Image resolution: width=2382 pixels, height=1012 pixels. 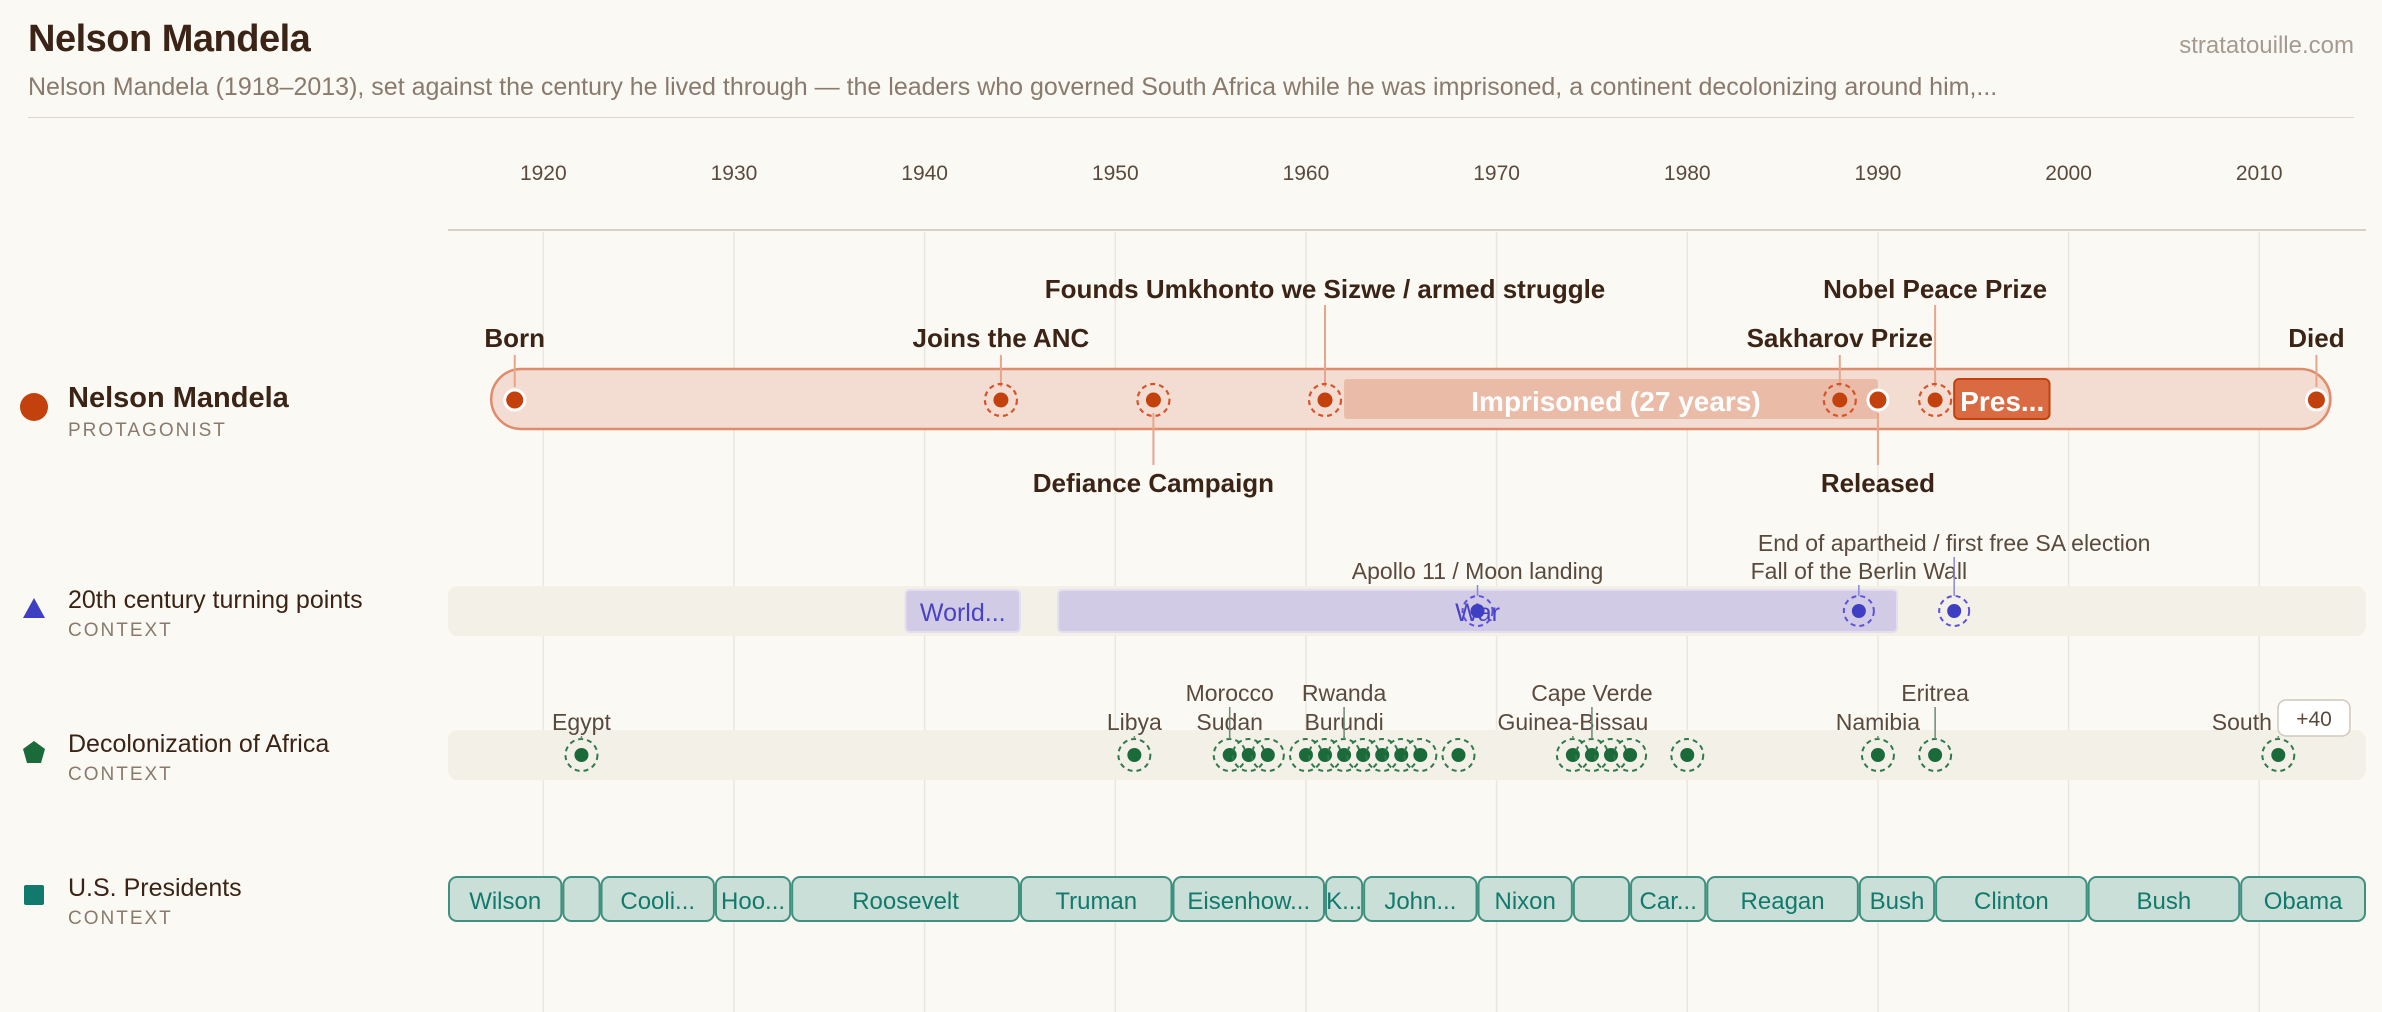 I want to click on x-tick-label: 1990, so click(x=1878, y=173).